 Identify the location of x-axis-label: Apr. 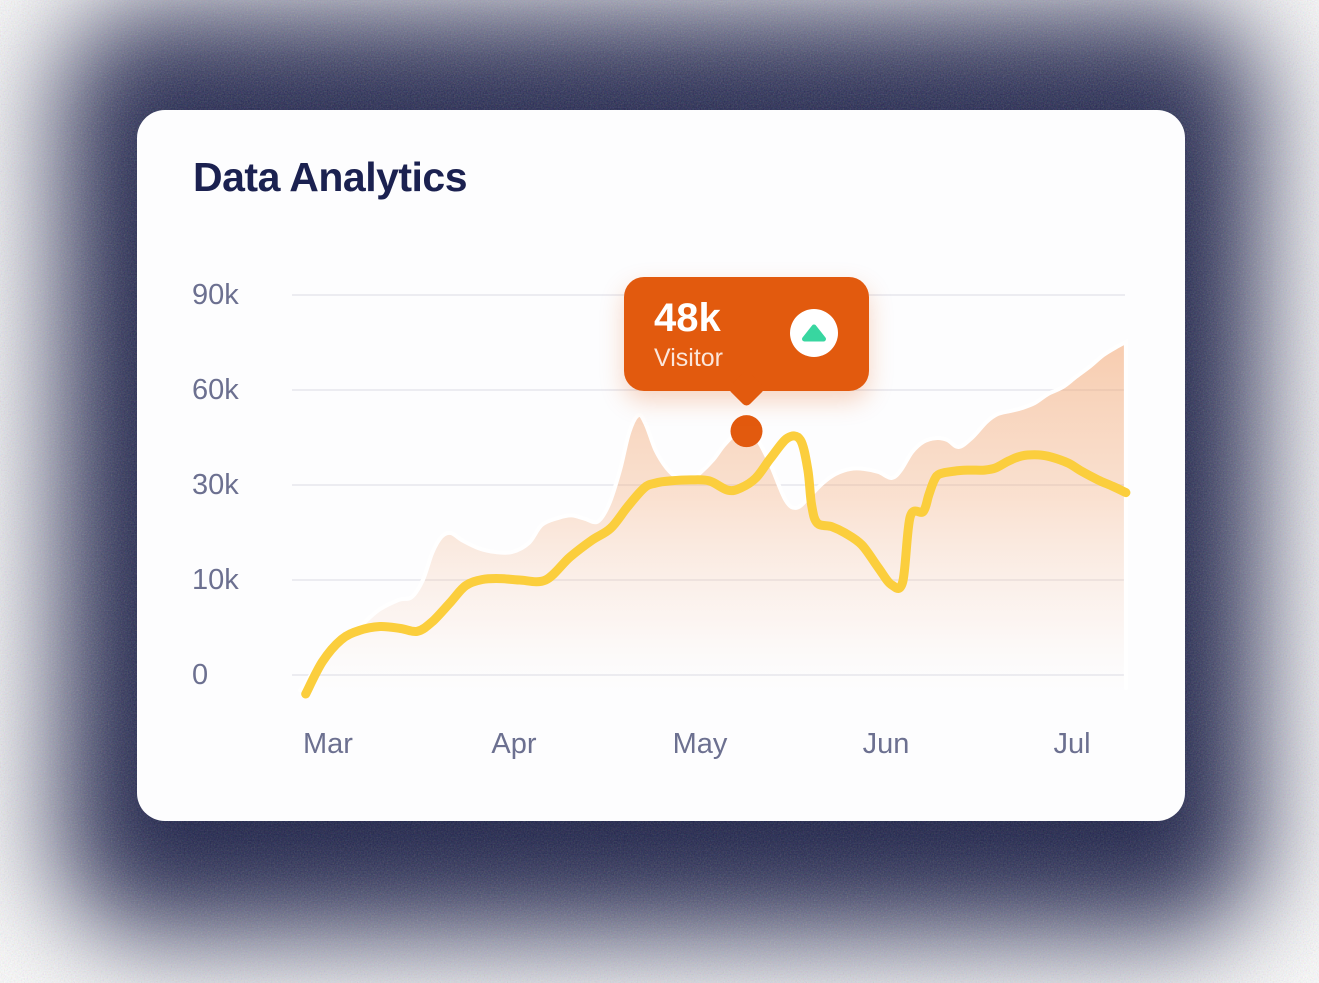
(514, 744).